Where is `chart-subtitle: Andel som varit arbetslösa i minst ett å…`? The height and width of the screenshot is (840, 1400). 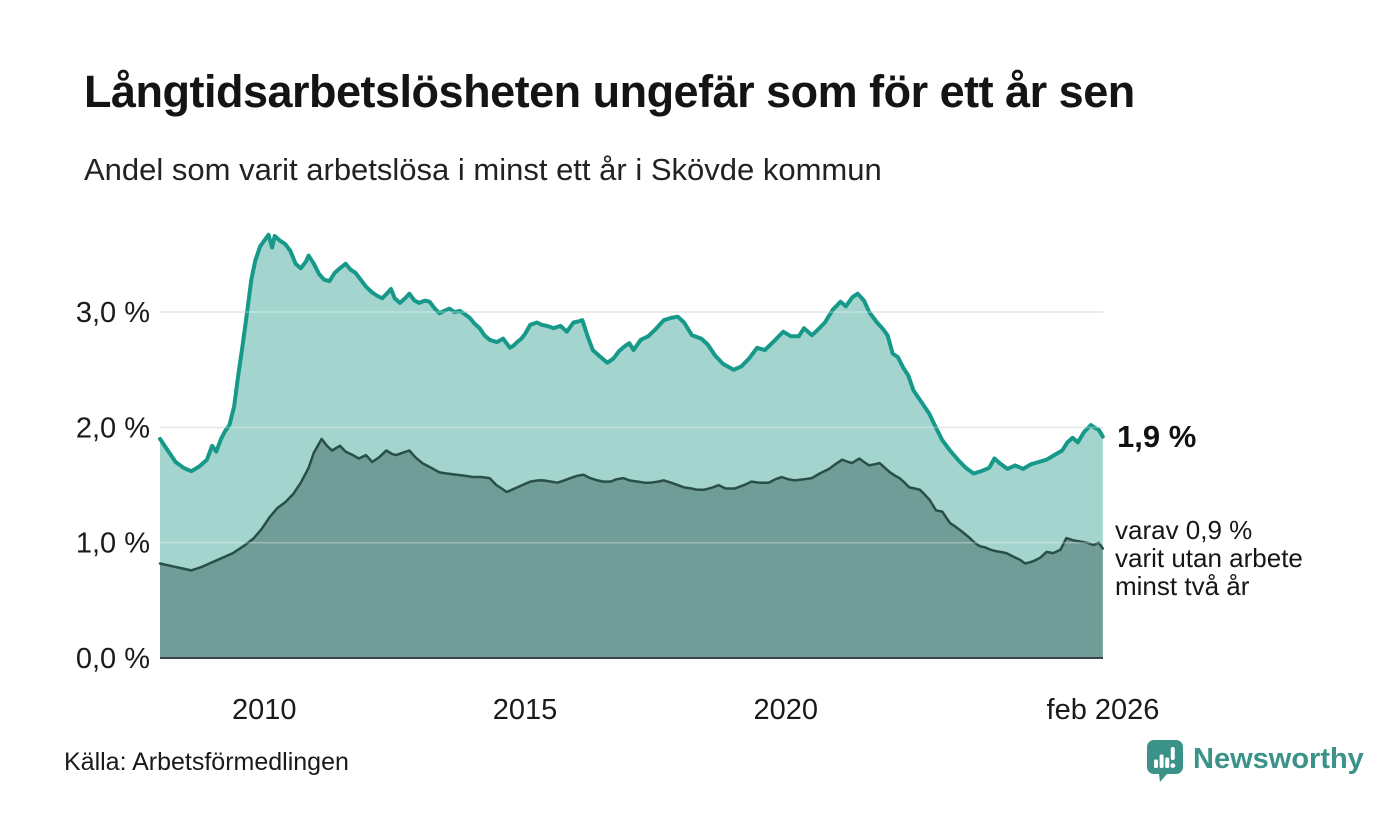
chart-subtitle: Andel som varit arbetslösa i minst ett å… is located at coordinates (483, 169).